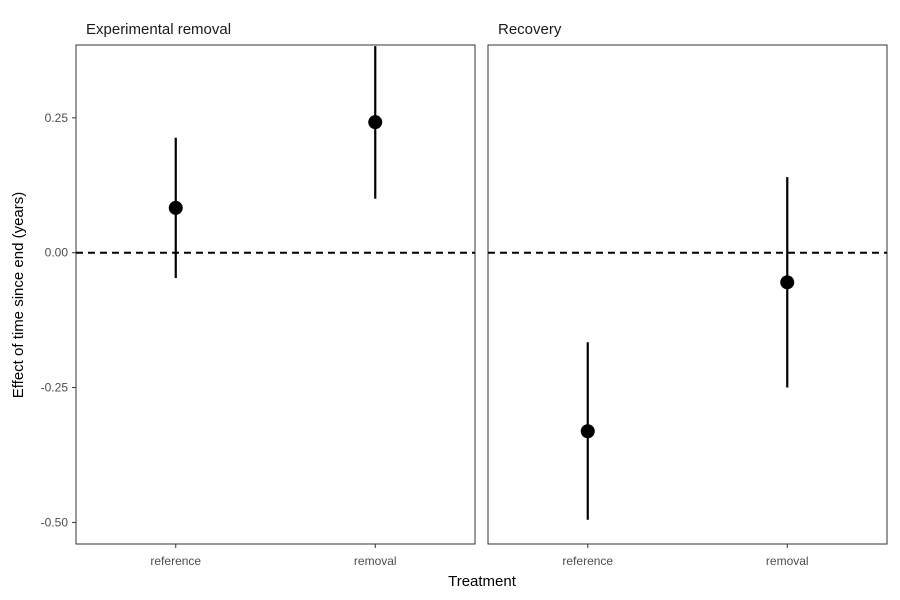 The image size is (900, 600). Describe the element at coordinates (158, 29) in the screenshot. I see `panel-title: Experimental removal` at that location.